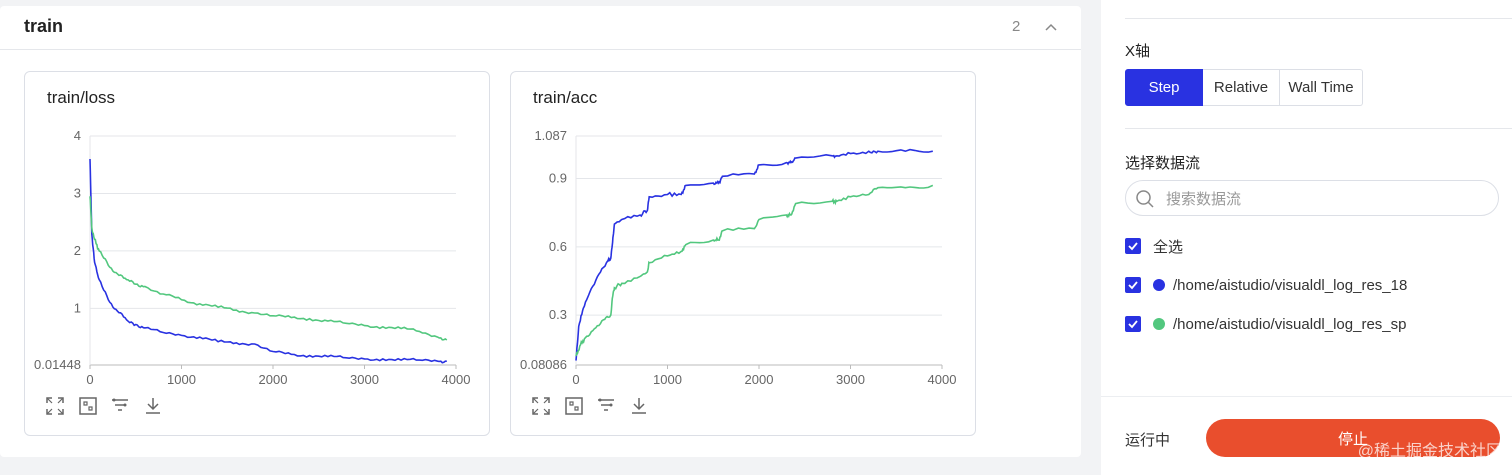 The width and height of the screenshot is (1512, 475). What do you see at coordinates (558, 178) in the screenshot?
I see `y-tick-label: 0.9` at bounding box center [558, 178].